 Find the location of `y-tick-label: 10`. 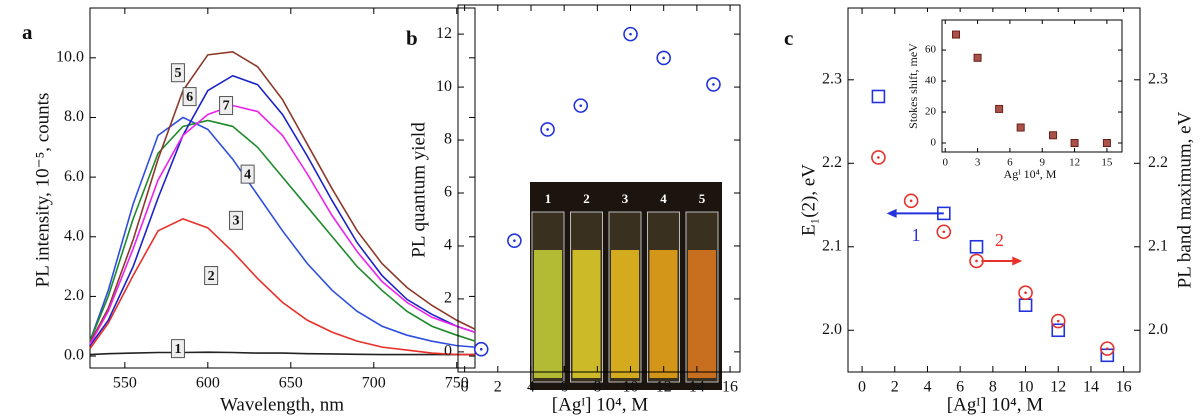

y-tick-label: 10 is located at coordinates (444, 86).